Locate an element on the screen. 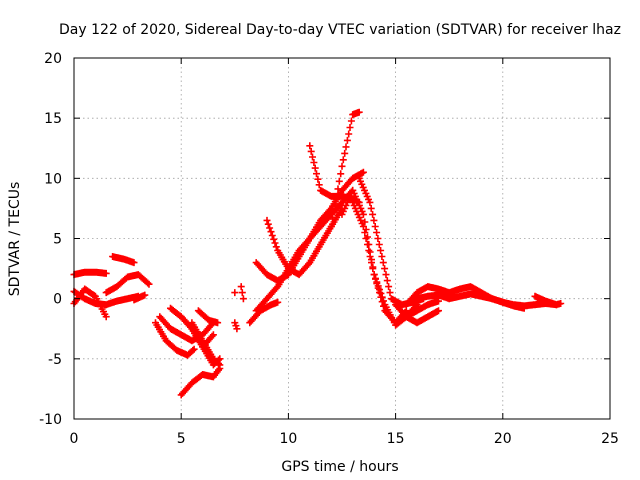 Image resolution: width=640 pixels, height=480 pixels. x-tick-label: 5 is located at coordinates (181, 439).